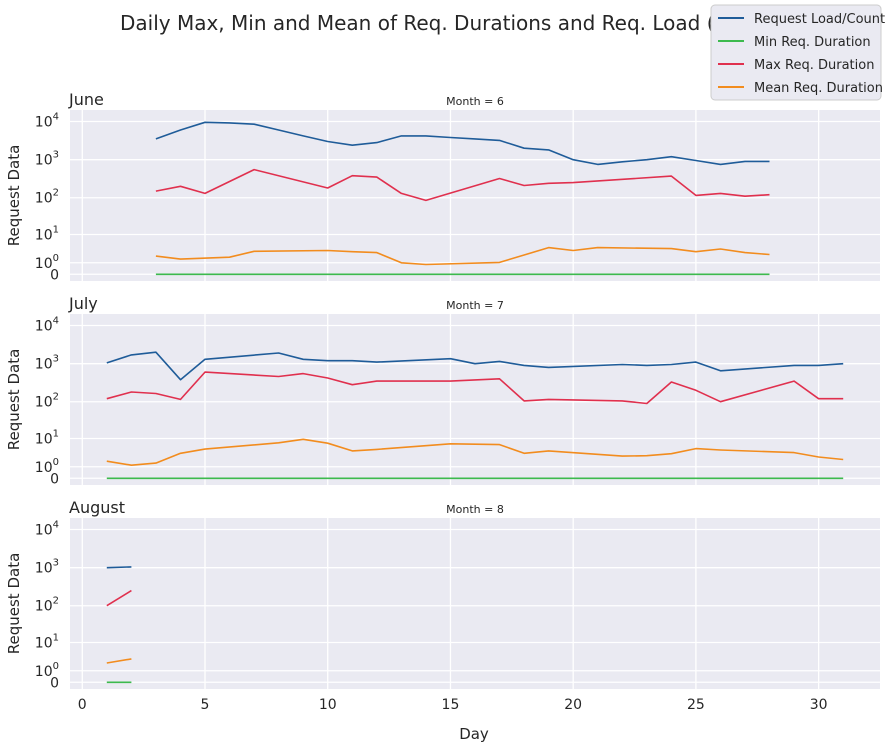 This screenshot has height=748, width=886. Describe the element at coordinates (475, 305) in the screenshot. I see `panel-subtitle: Month = 7` at that location.